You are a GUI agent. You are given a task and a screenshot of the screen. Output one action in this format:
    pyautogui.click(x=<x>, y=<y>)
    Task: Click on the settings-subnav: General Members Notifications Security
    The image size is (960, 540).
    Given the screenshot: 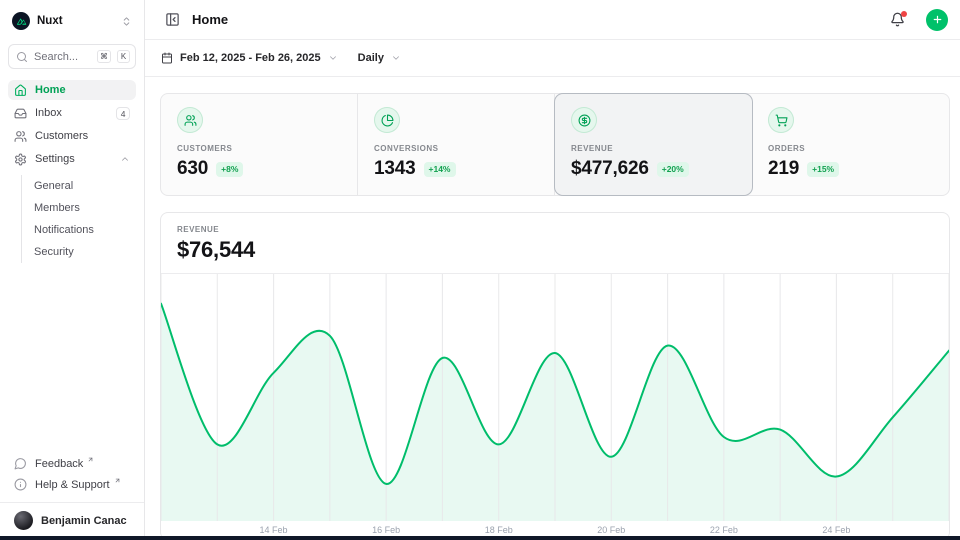 What is the action you would take?
    pyautogui.click(x=78, y=219)
    